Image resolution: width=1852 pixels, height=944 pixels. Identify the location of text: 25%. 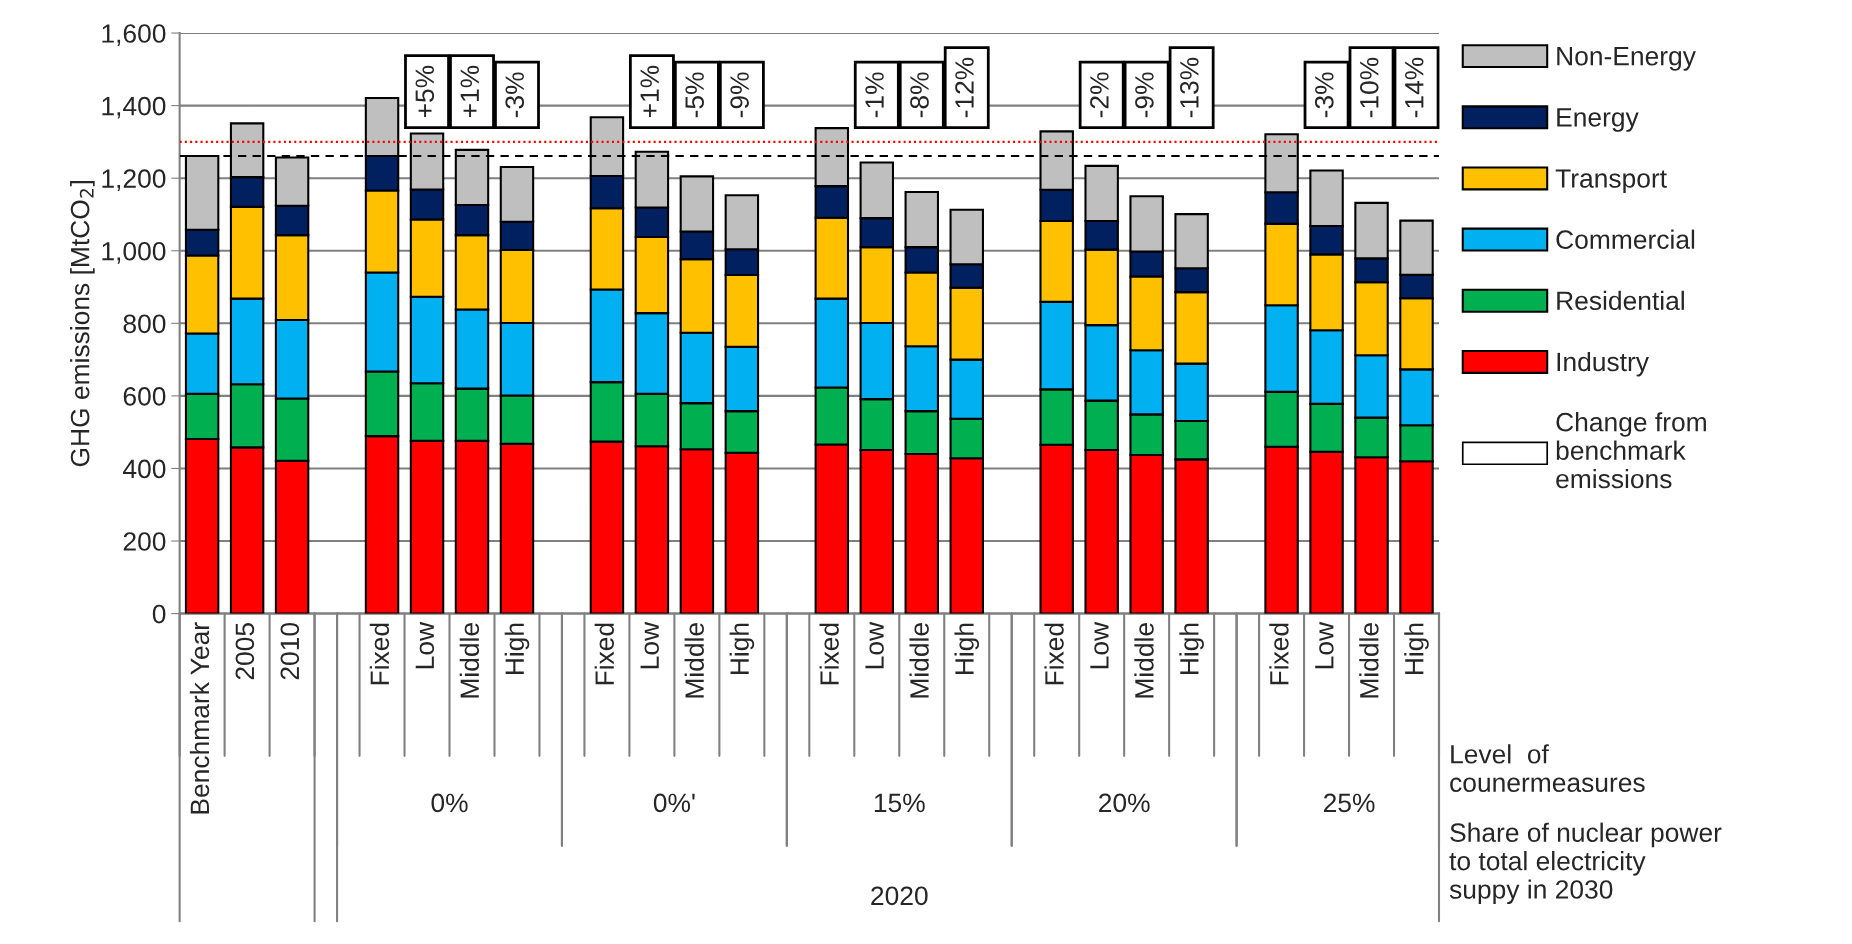
(1349, 803).